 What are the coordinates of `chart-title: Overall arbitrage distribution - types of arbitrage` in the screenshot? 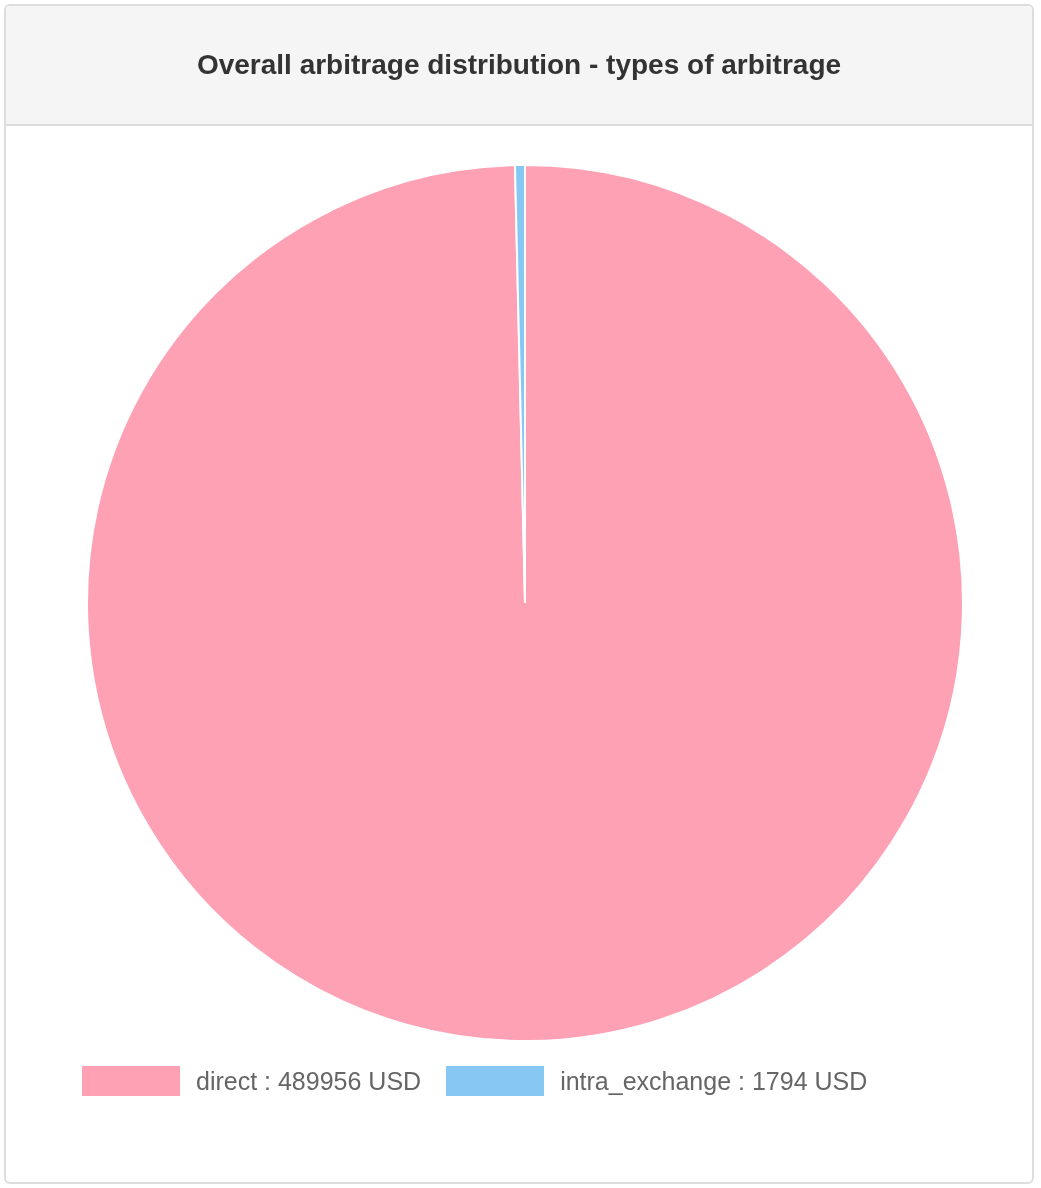 It's located at (519, 66).